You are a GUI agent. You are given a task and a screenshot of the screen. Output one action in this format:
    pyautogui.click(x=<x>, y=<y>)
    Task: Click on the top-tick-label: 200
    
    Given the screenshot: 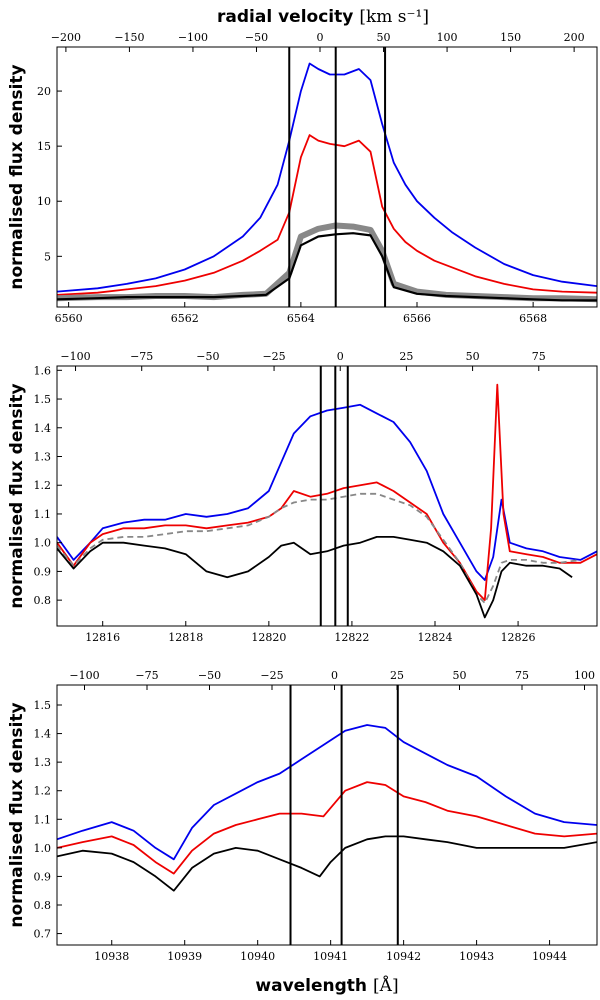 What is the action you would take?
    pyautogui.click(x=574, y=37)
    